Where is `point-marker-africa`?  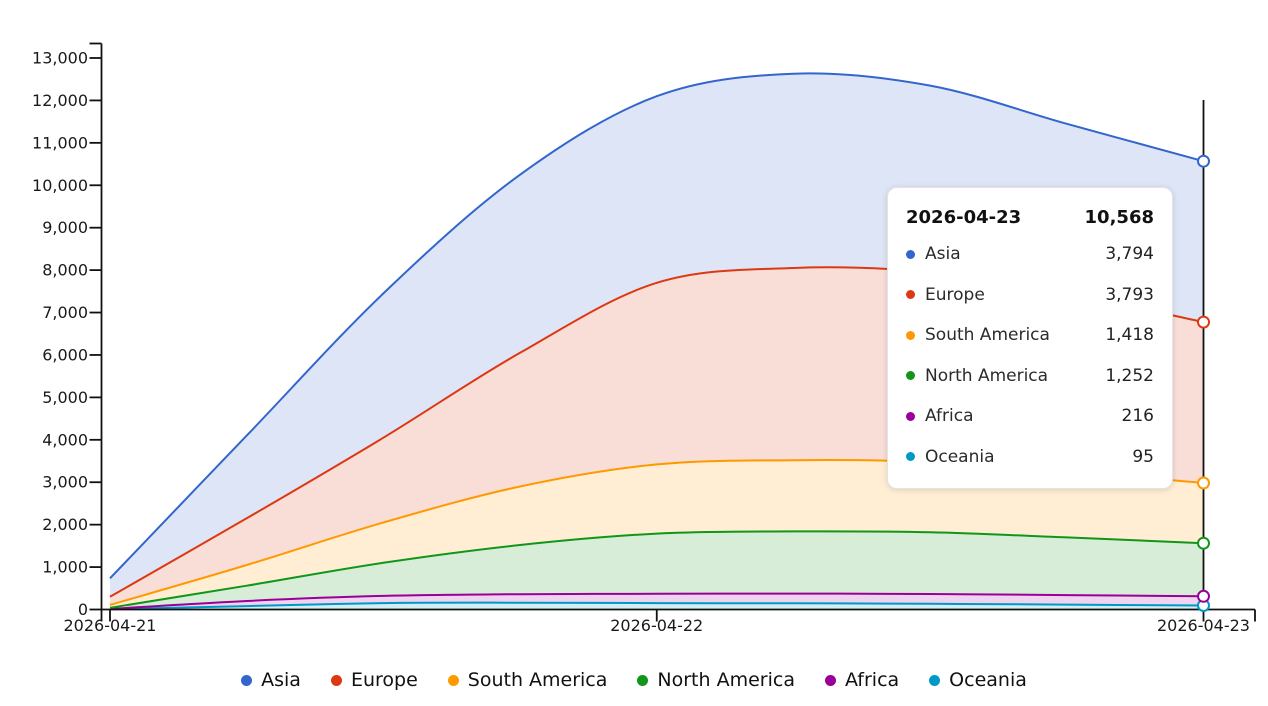 point-marker-africa is located at coordinates (1203, 596).